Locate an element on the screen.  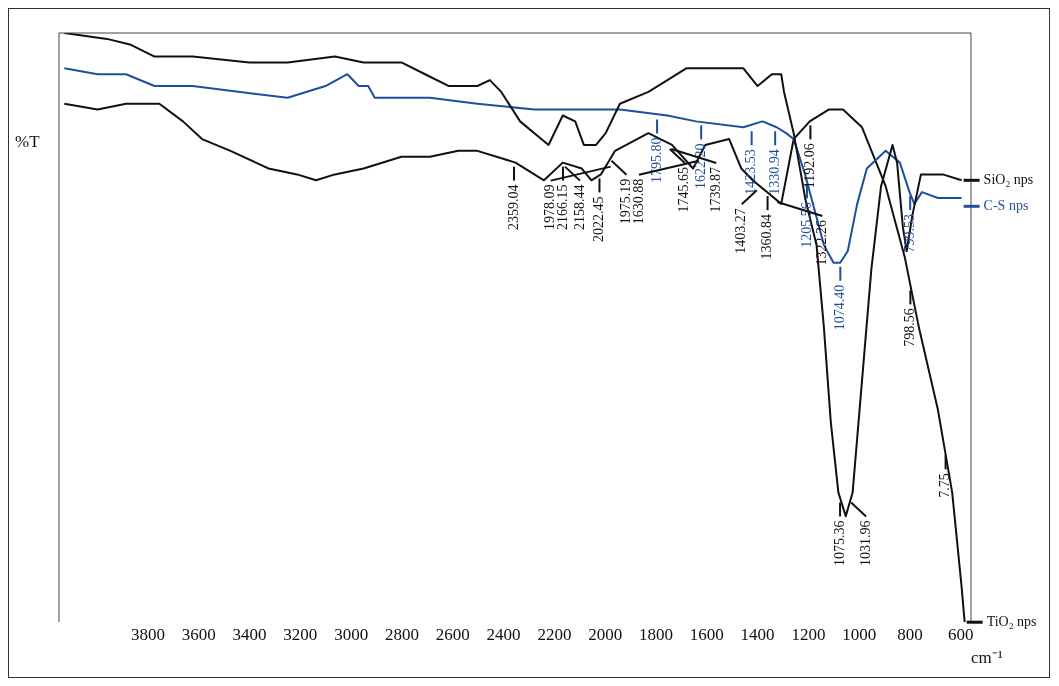
x-tick-label: 3600 is located at coordinates (198, 634).